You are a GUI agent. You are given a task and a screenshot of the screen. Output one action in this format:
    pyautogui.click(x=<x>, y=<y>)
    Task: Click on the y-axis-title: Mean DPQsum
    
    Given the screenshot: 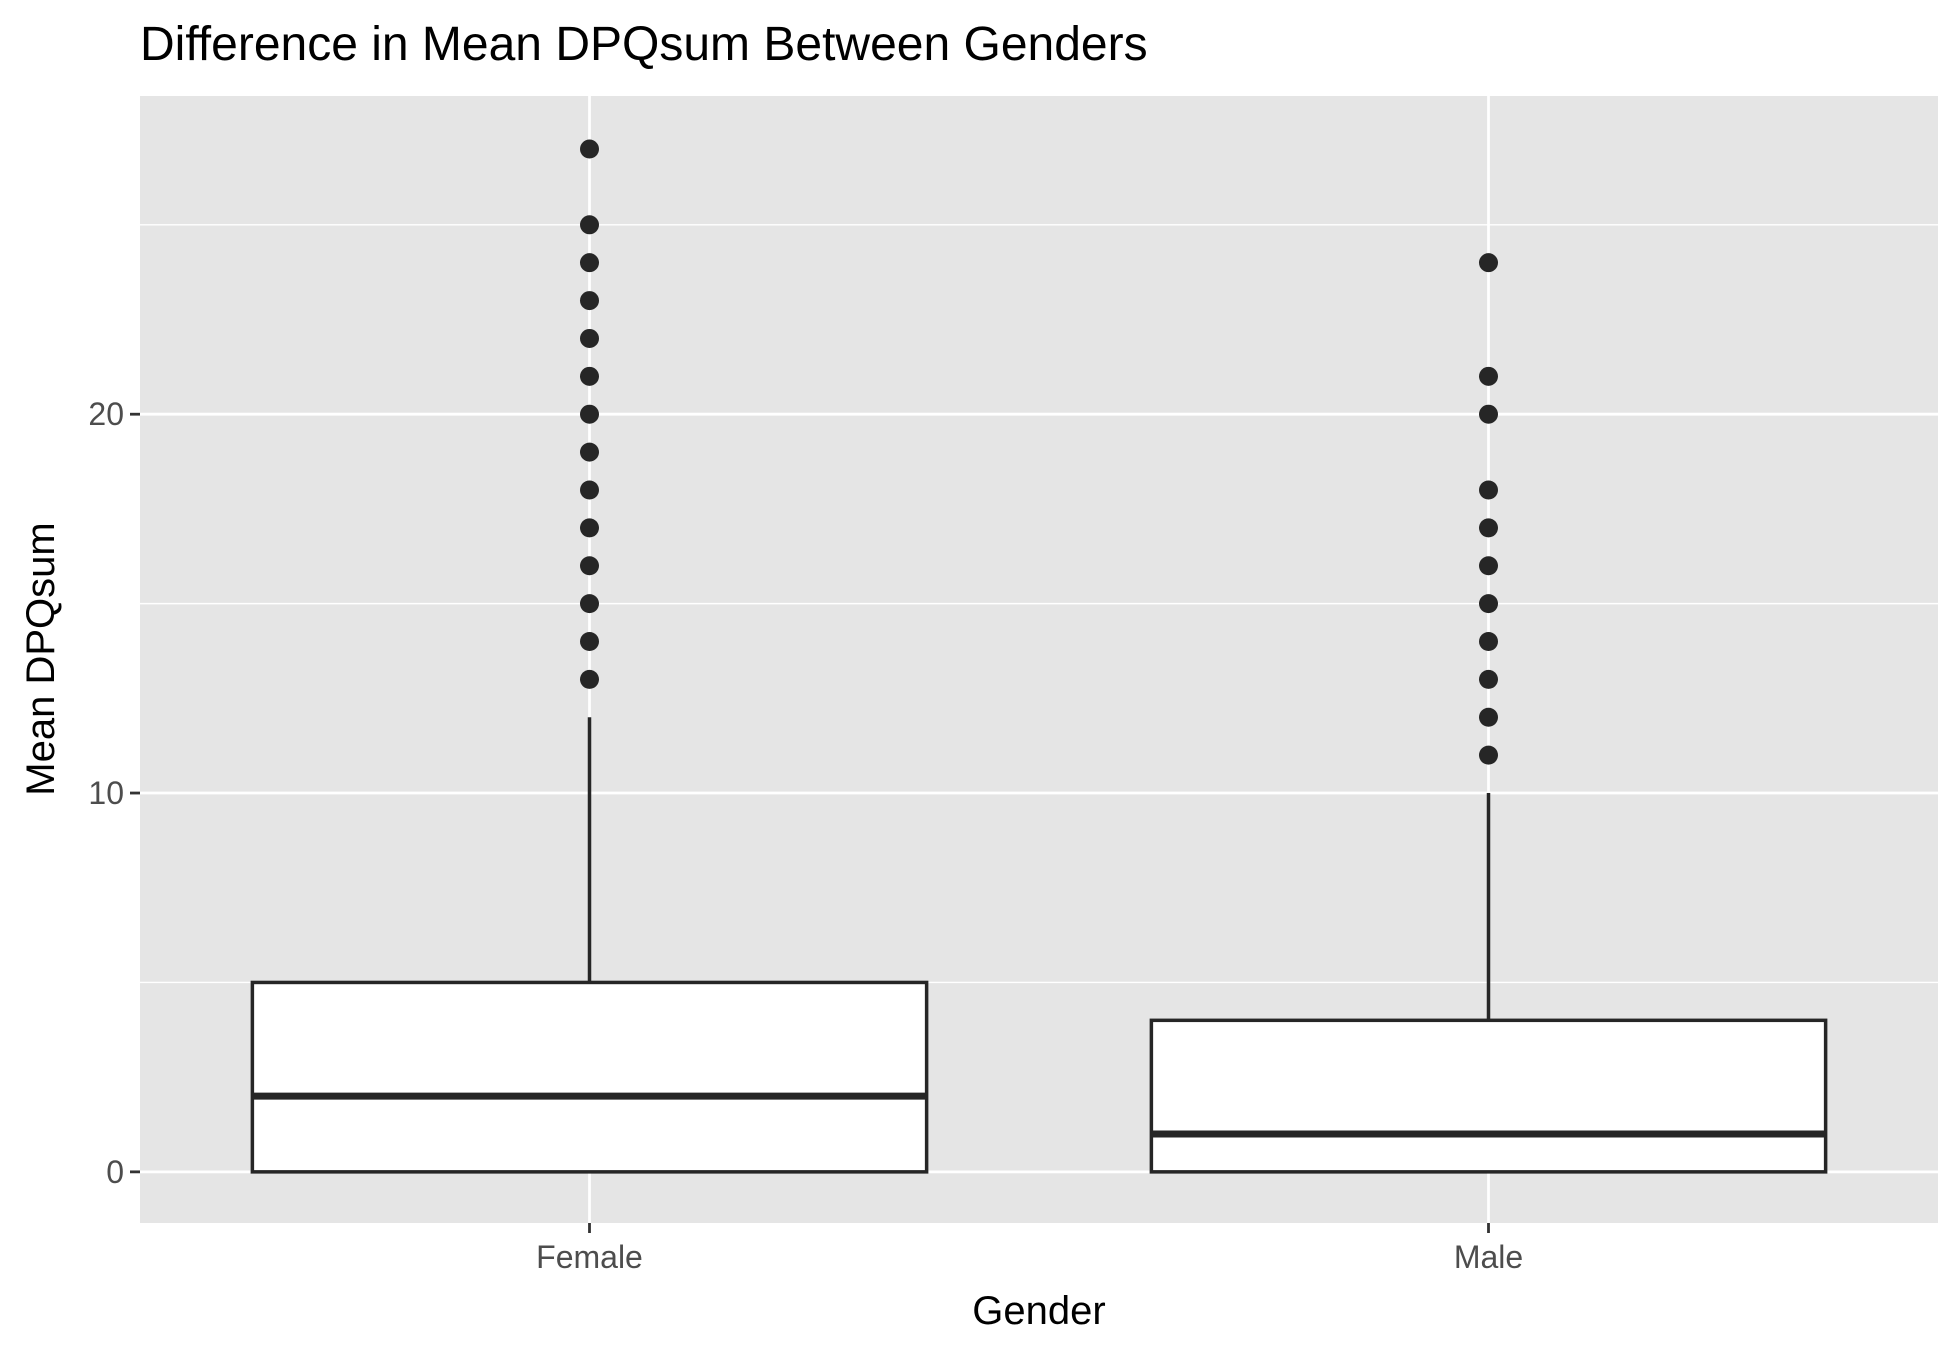 What is the action you would take?
    pyautogui.click(x=41, y=658)
    